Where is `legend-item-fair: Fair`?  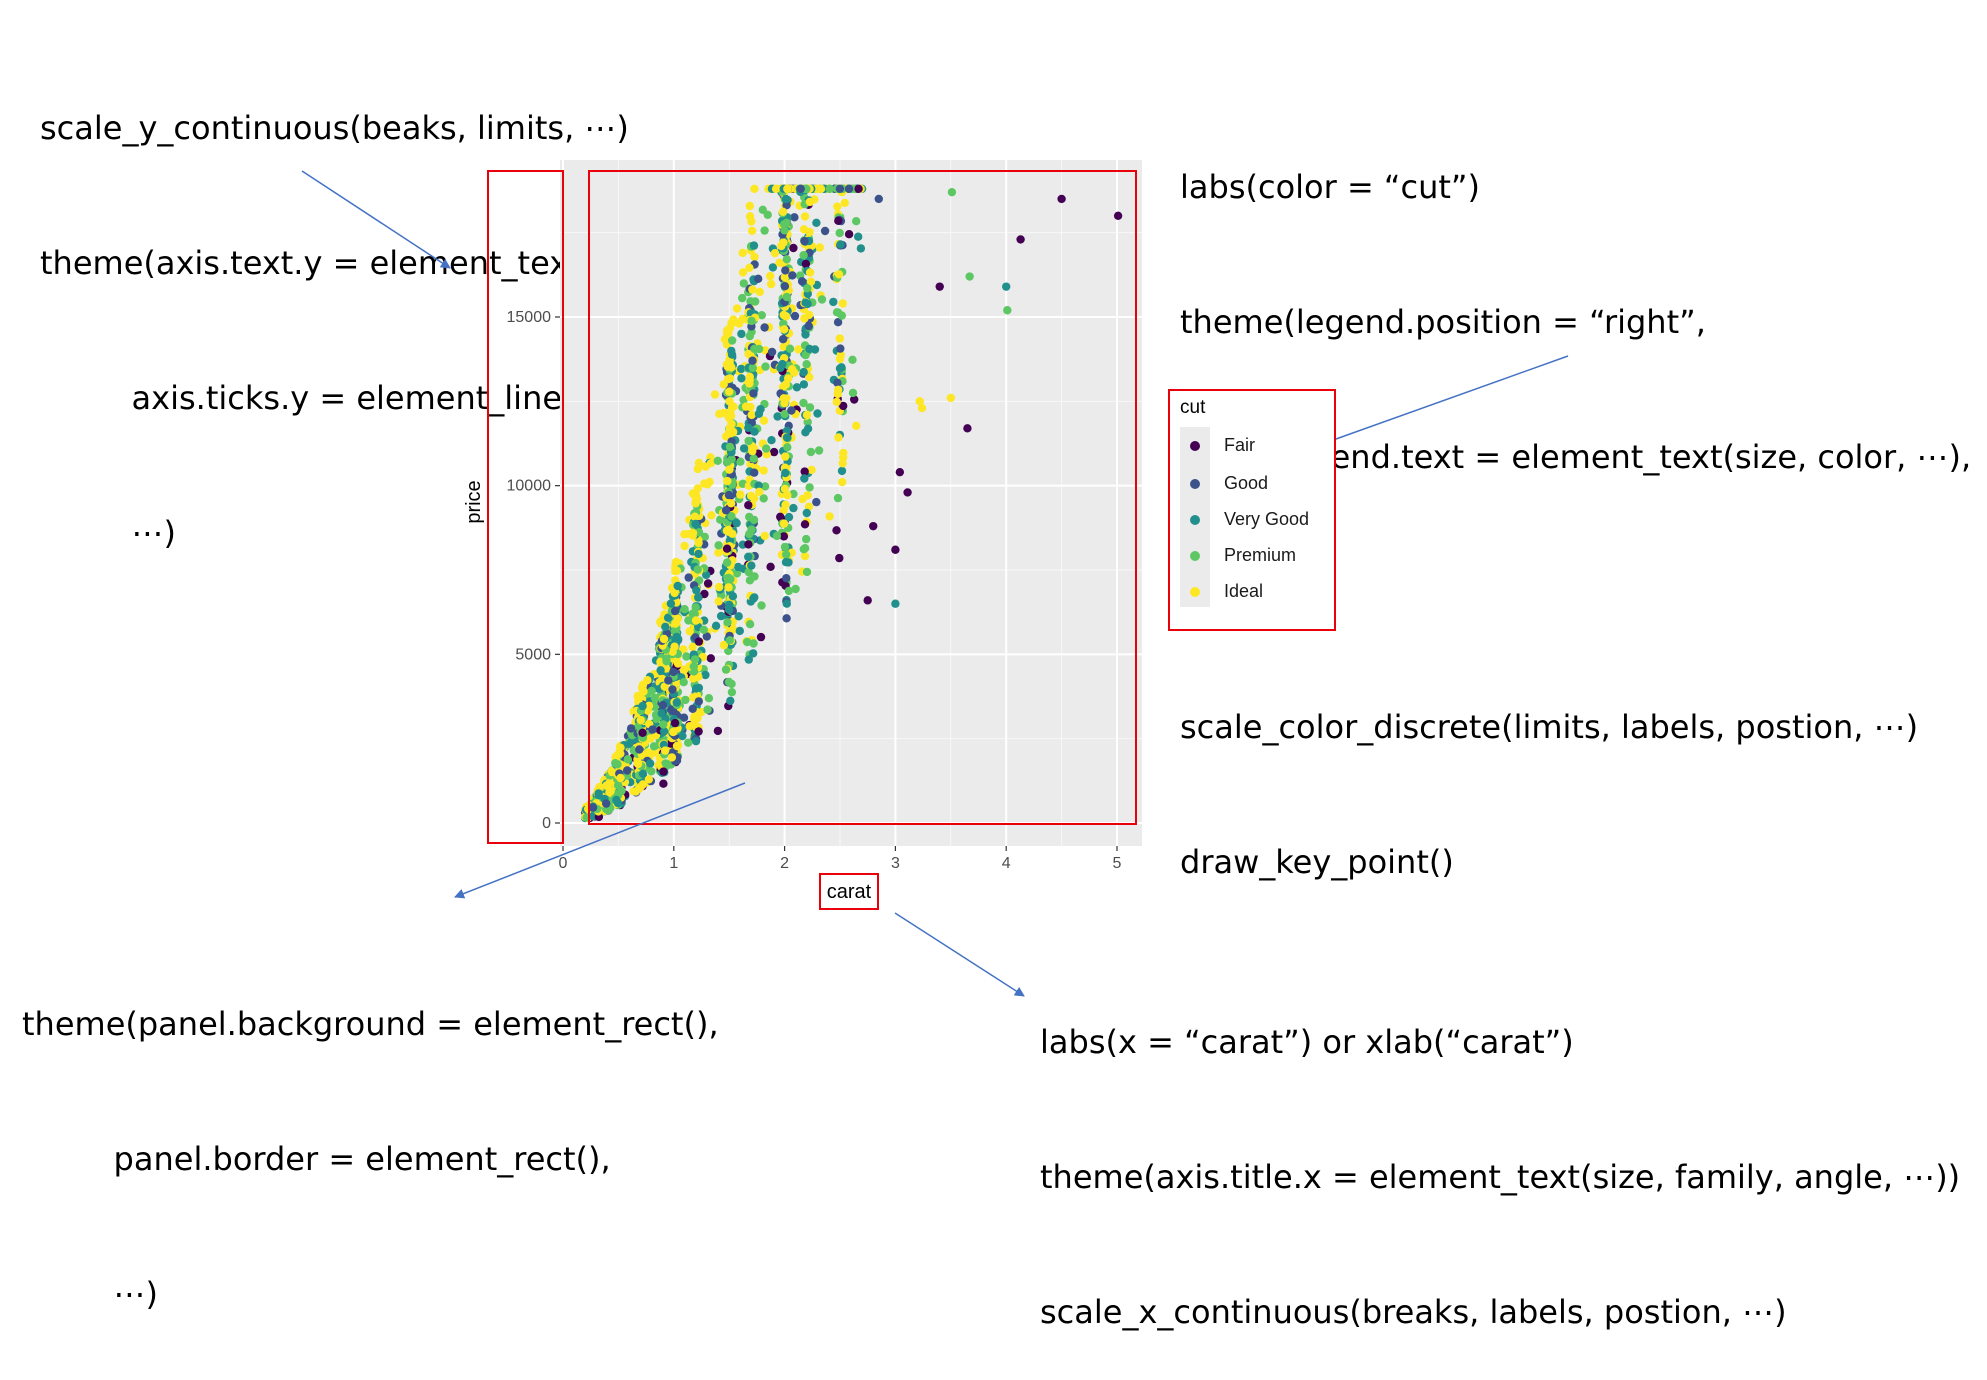 legend-item-fair: Fair is located at coordinates (1255, 447).